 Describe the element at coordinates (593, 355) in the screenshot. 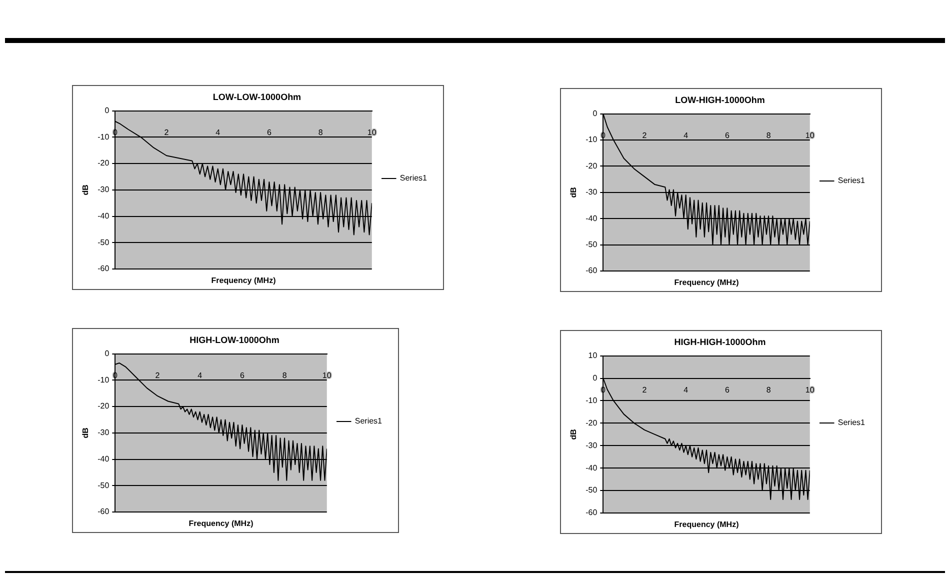

I see `y-tick-label: 10` at that location.